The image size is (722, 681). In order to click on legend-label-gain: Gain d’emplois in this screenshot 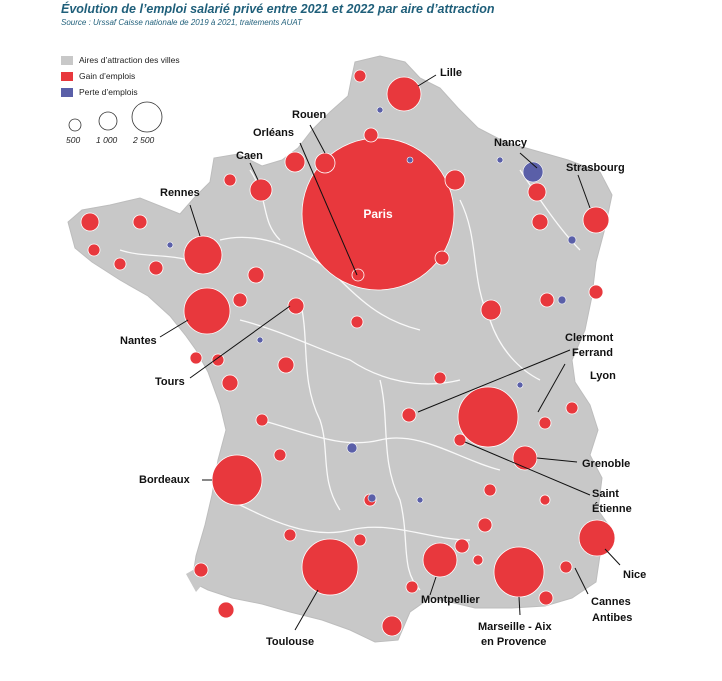, I will do `click(107, 76)`.